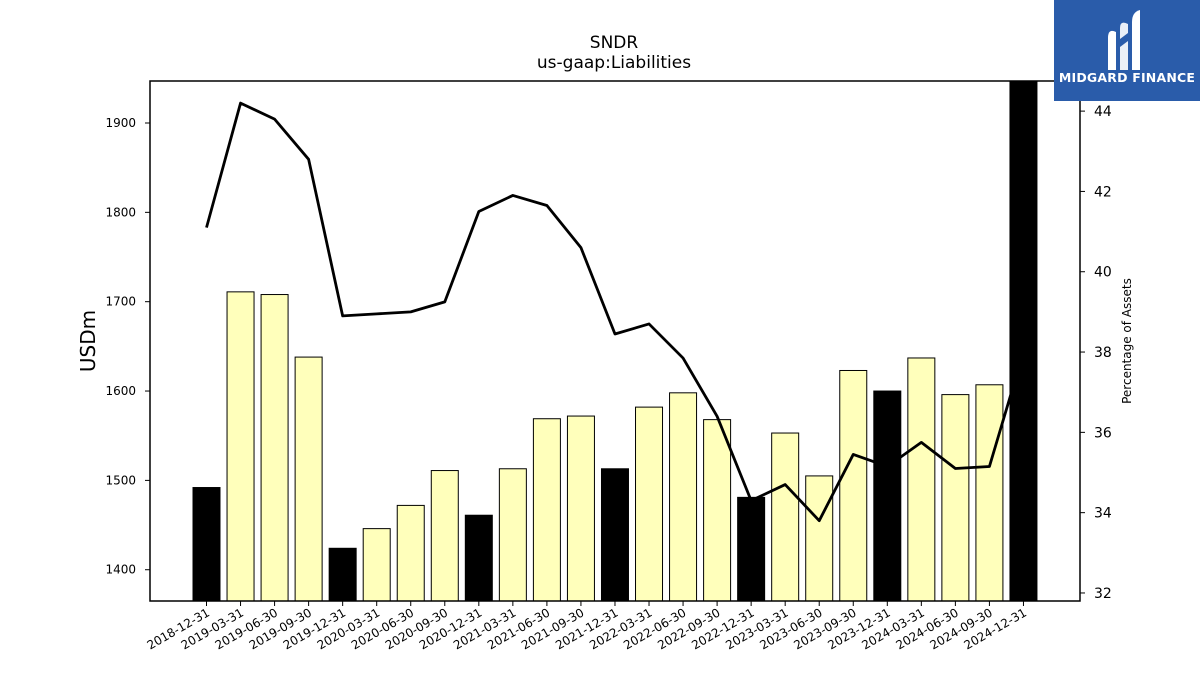 Image resolution: width=1200 pixels, height=675 pixels. I want to click on midgard-logo-icon, so click(1124, 40).